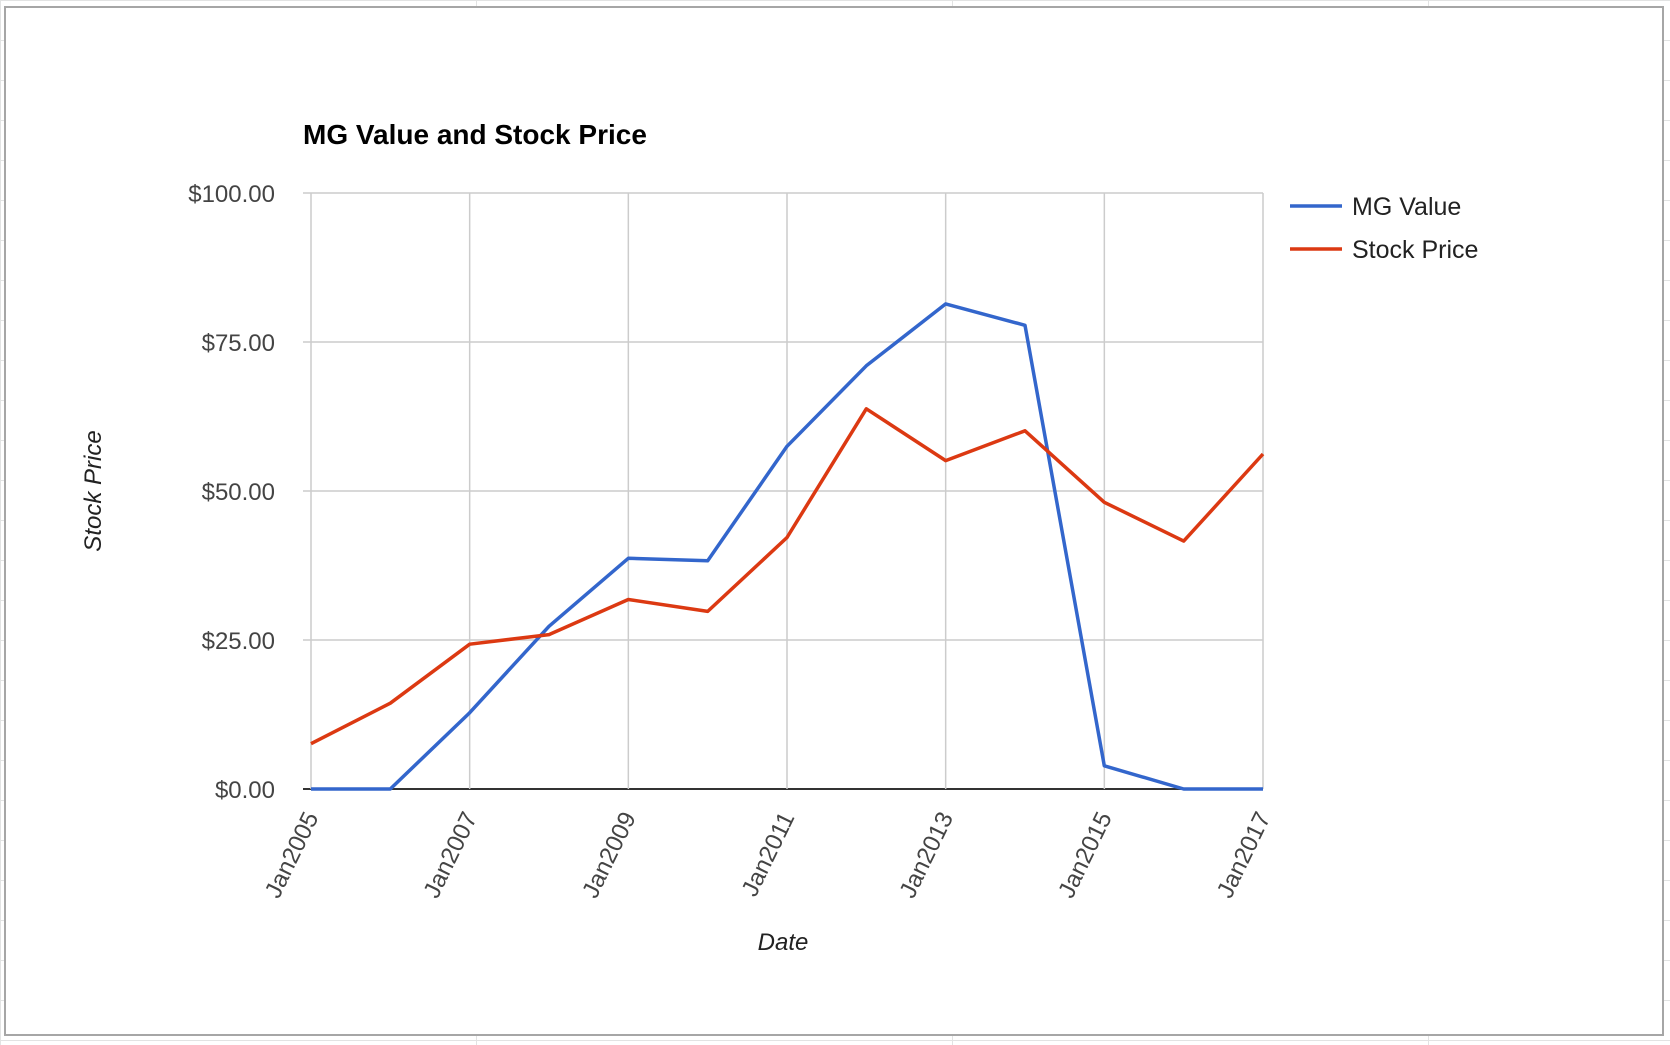 The height and width of the screenshot is (1045, 1670). Describe the element at coordinates (450, 855) in the screenshot. I see `x-tick-label: Jan2007` at that location.